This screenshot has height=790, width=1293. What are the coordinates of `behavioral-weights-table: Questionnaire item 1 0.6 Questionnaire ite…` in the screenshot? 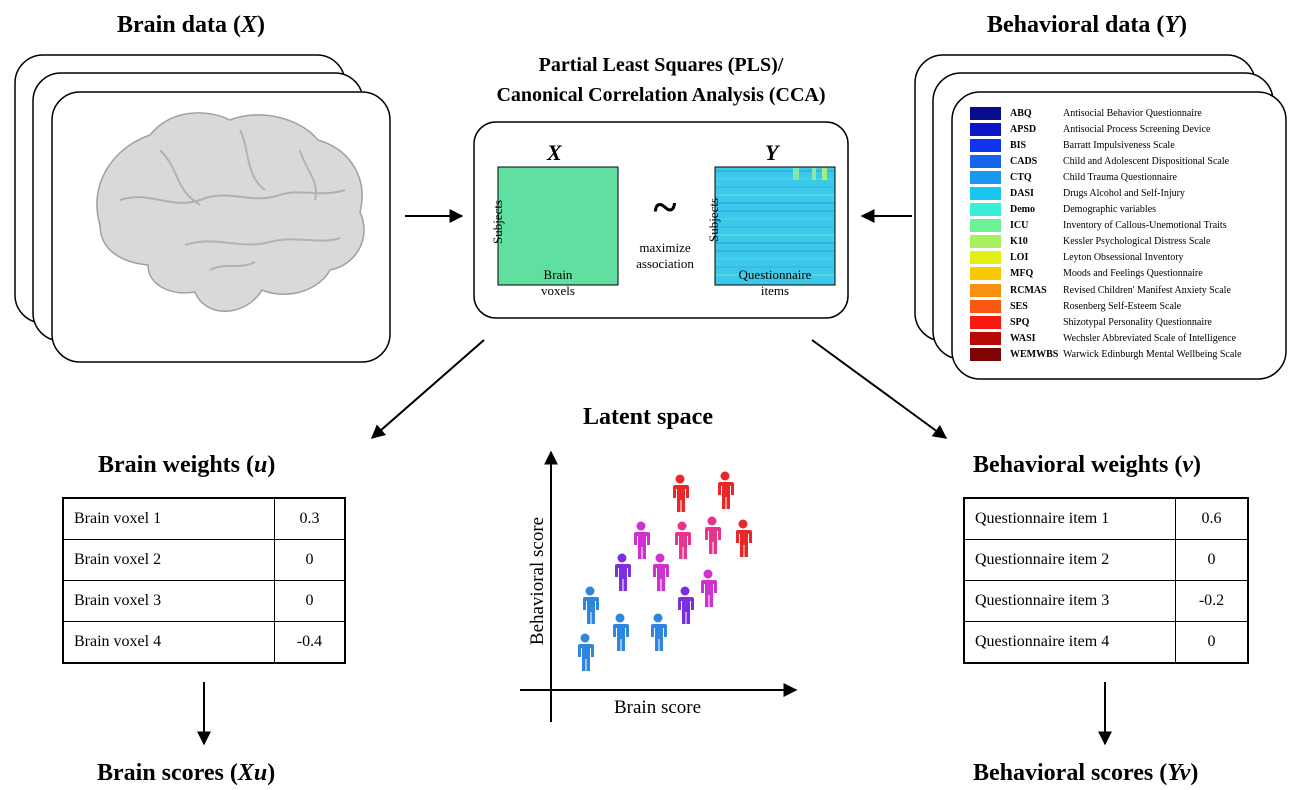 It's located at (1106, 580).